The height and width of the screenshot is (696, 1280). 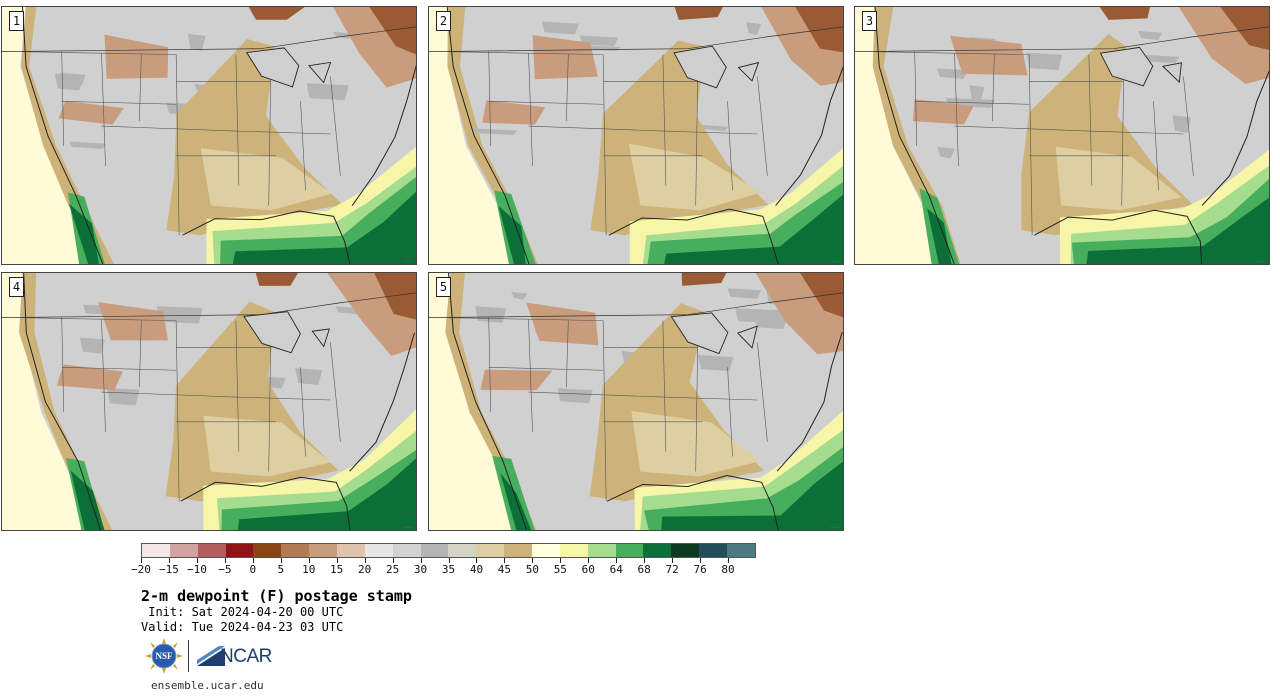 I want to click on colorbar-tick-label: 40, so click(x=476, y=569).